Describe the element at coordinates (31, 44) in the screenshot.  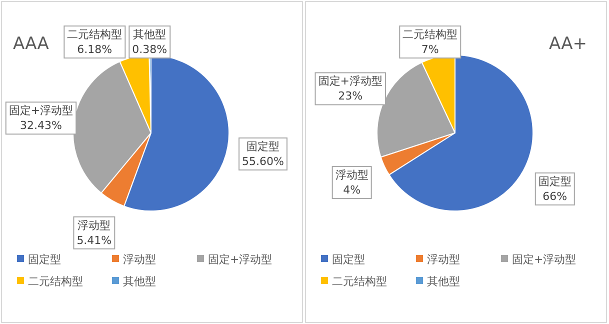
I see `chart-title: AAA` at that location.